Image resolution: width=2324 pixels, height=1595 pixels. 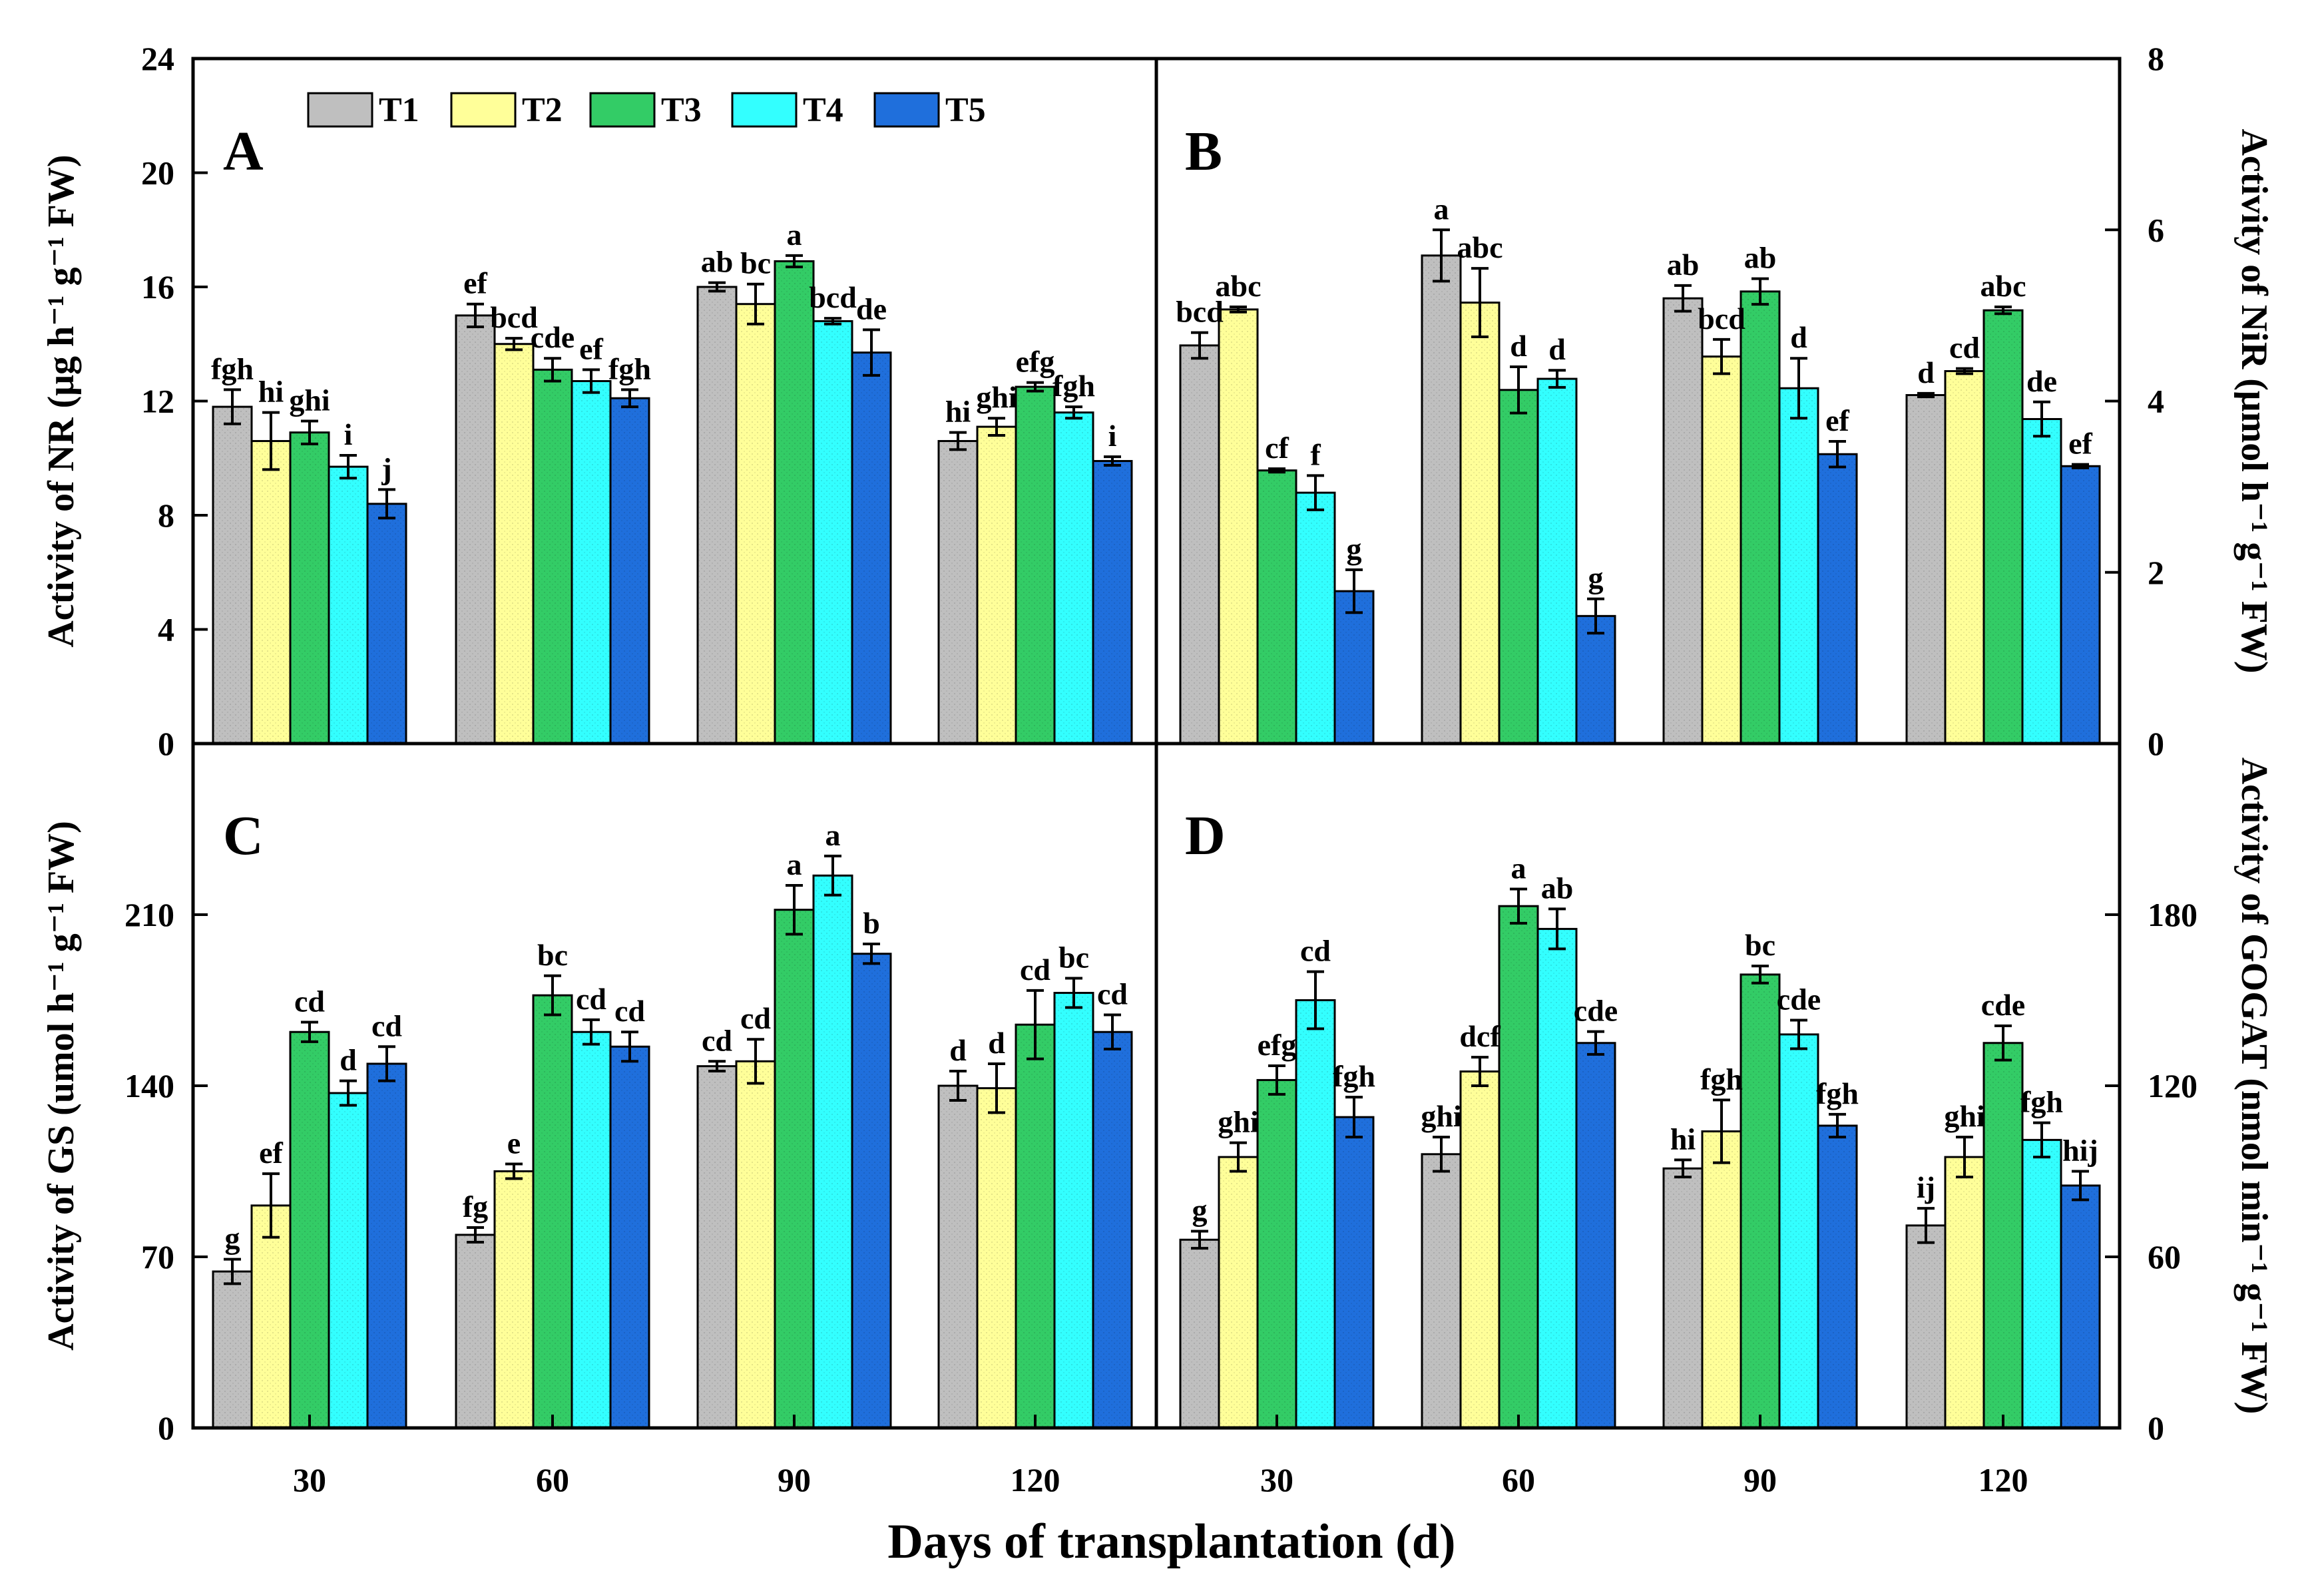 I want to click on significance-label: de, so click(x=872, y=309).